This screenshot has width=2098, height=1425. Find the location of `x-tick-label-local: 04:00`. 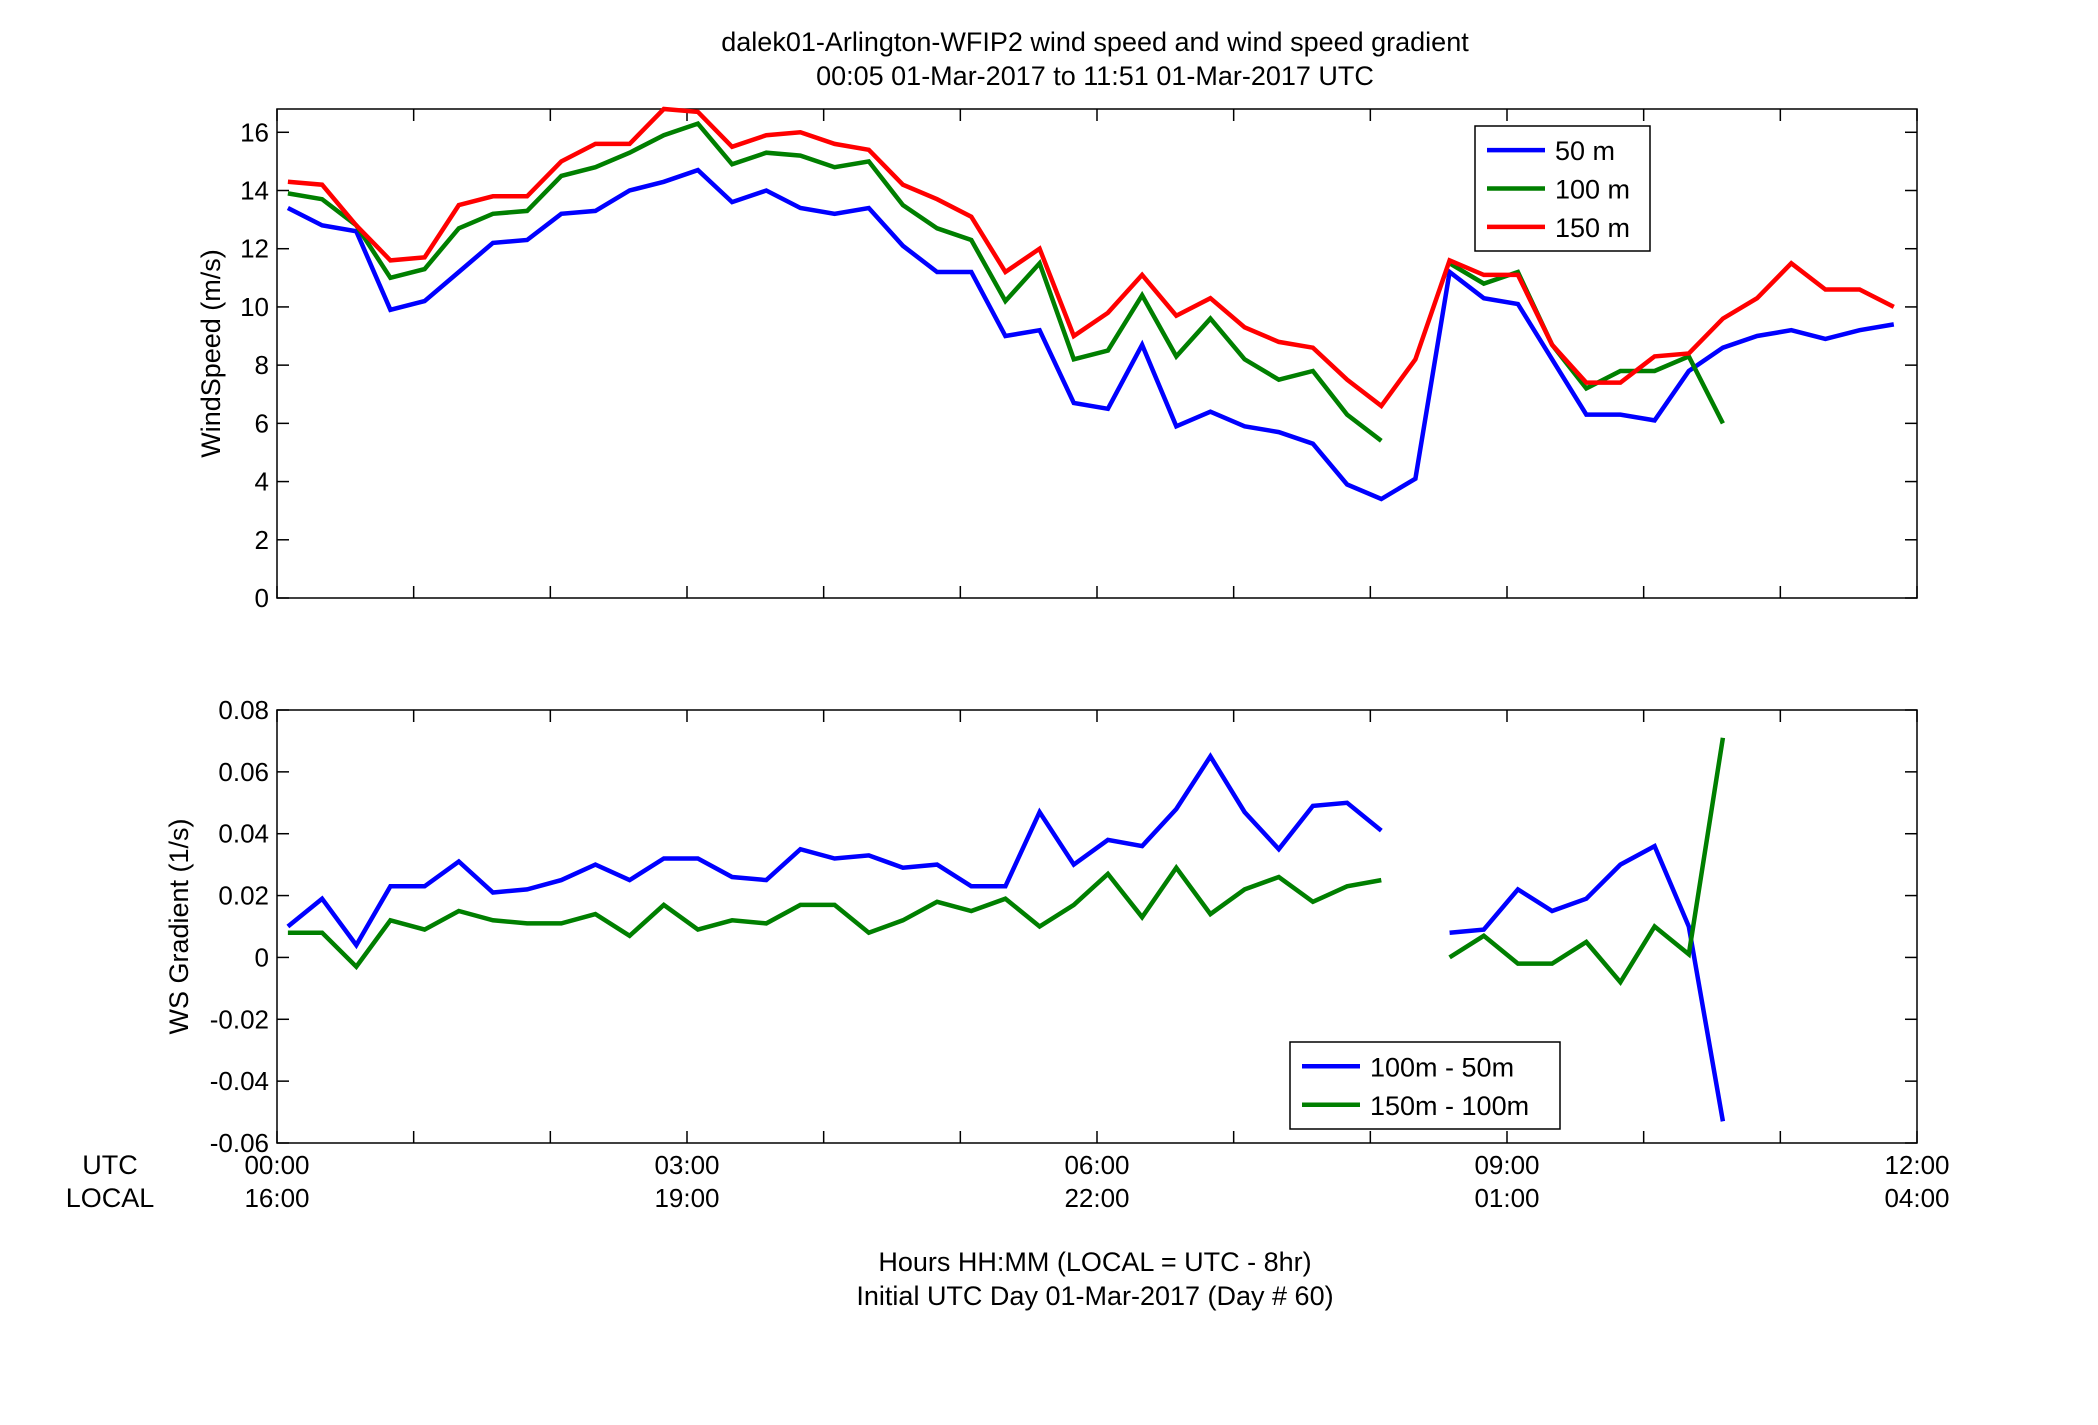

x-tick-label-local: 04:00 is located at coordinates (1916, 1198).